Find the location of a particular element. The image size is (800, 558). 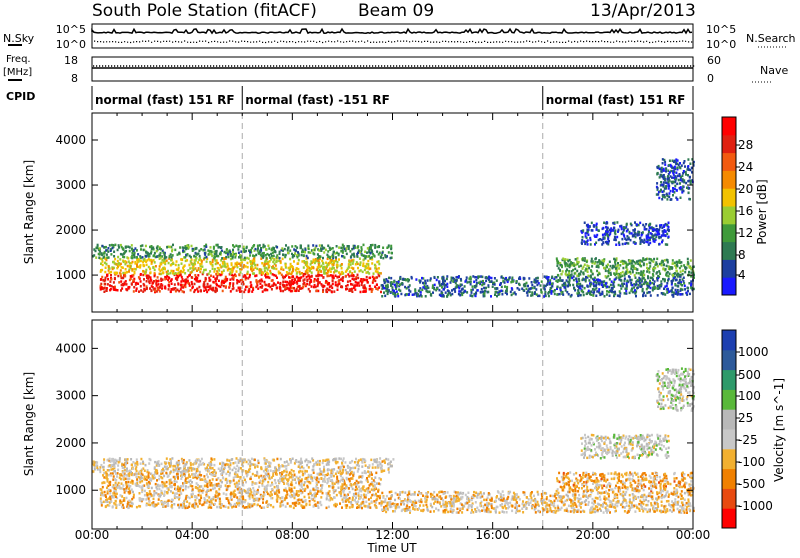

cpid-label: CPID is located at coordinates (20, 96).